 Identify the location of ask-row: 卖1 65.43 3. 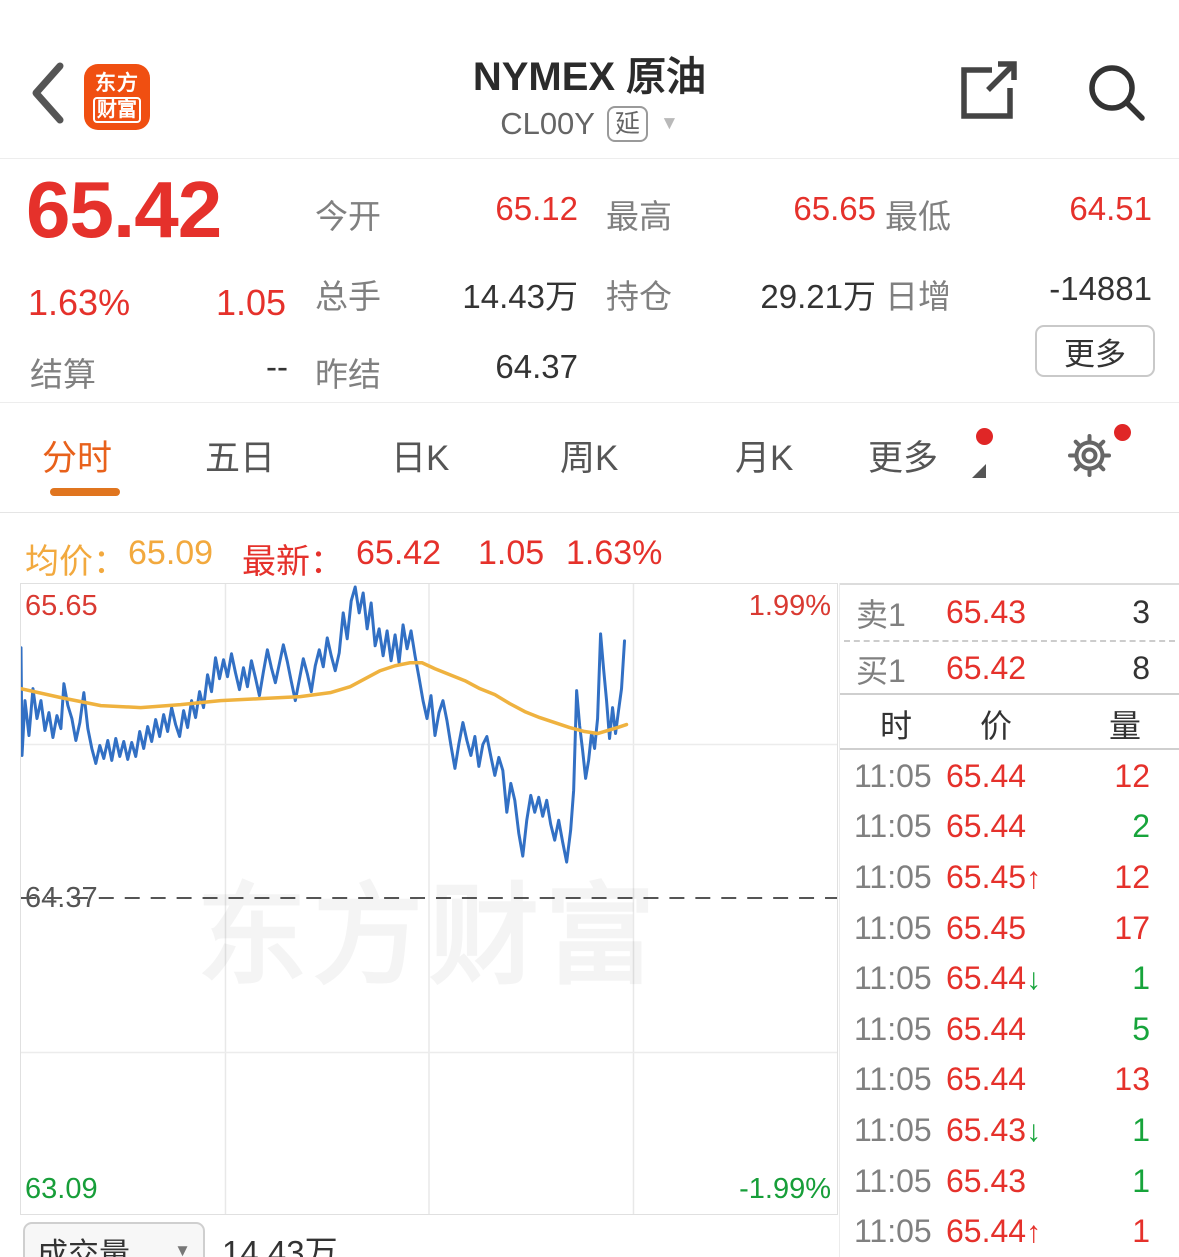
(1009, 612).